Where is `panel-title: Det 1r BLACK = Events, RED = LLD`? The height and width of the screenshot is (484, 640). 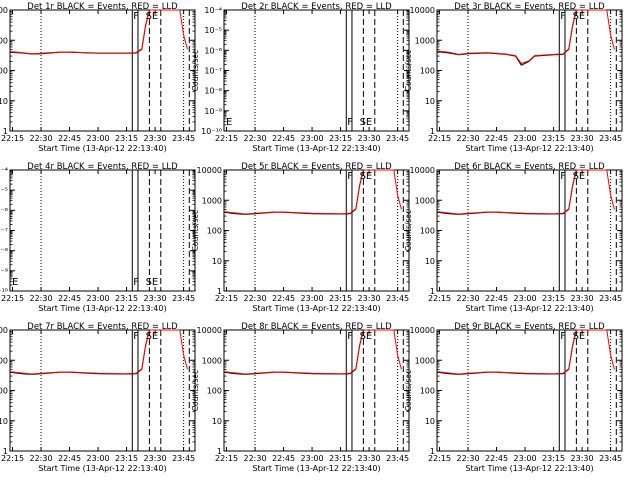
panel-title: Det 1r BLACK = Events, RED = LLD is located at coordinates (102, 7).